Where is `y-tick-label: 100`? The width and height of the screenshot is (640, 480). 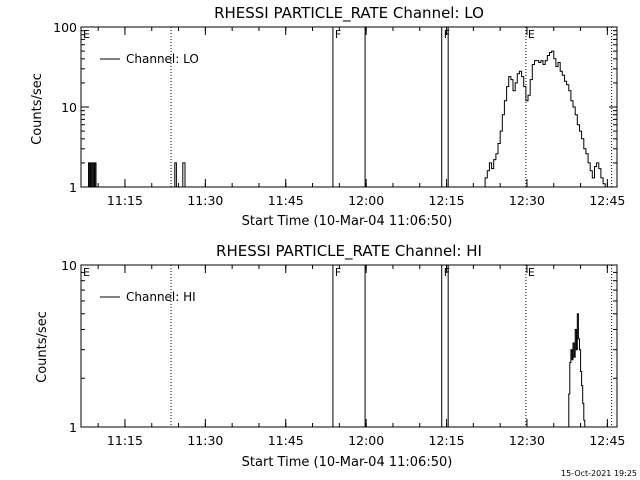
y-tick-label: 100 is located at coordinates (65, 27).